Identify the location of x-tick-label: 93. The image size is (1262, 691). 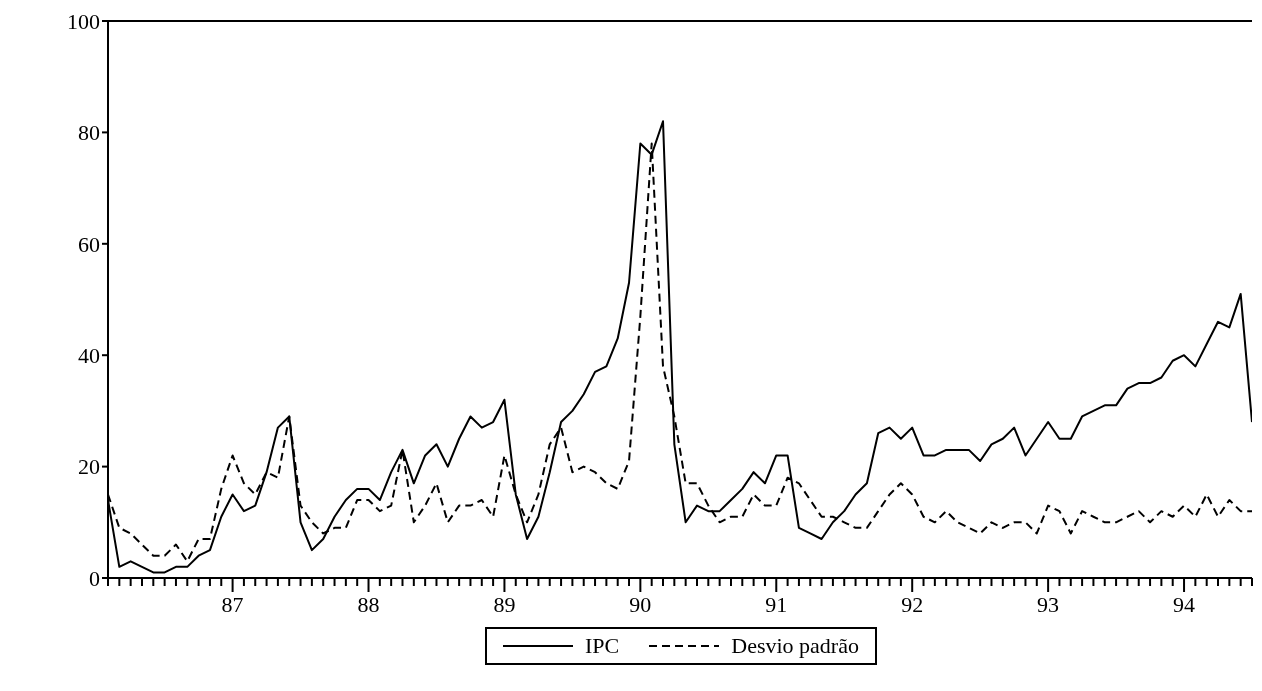
(1048, 604).